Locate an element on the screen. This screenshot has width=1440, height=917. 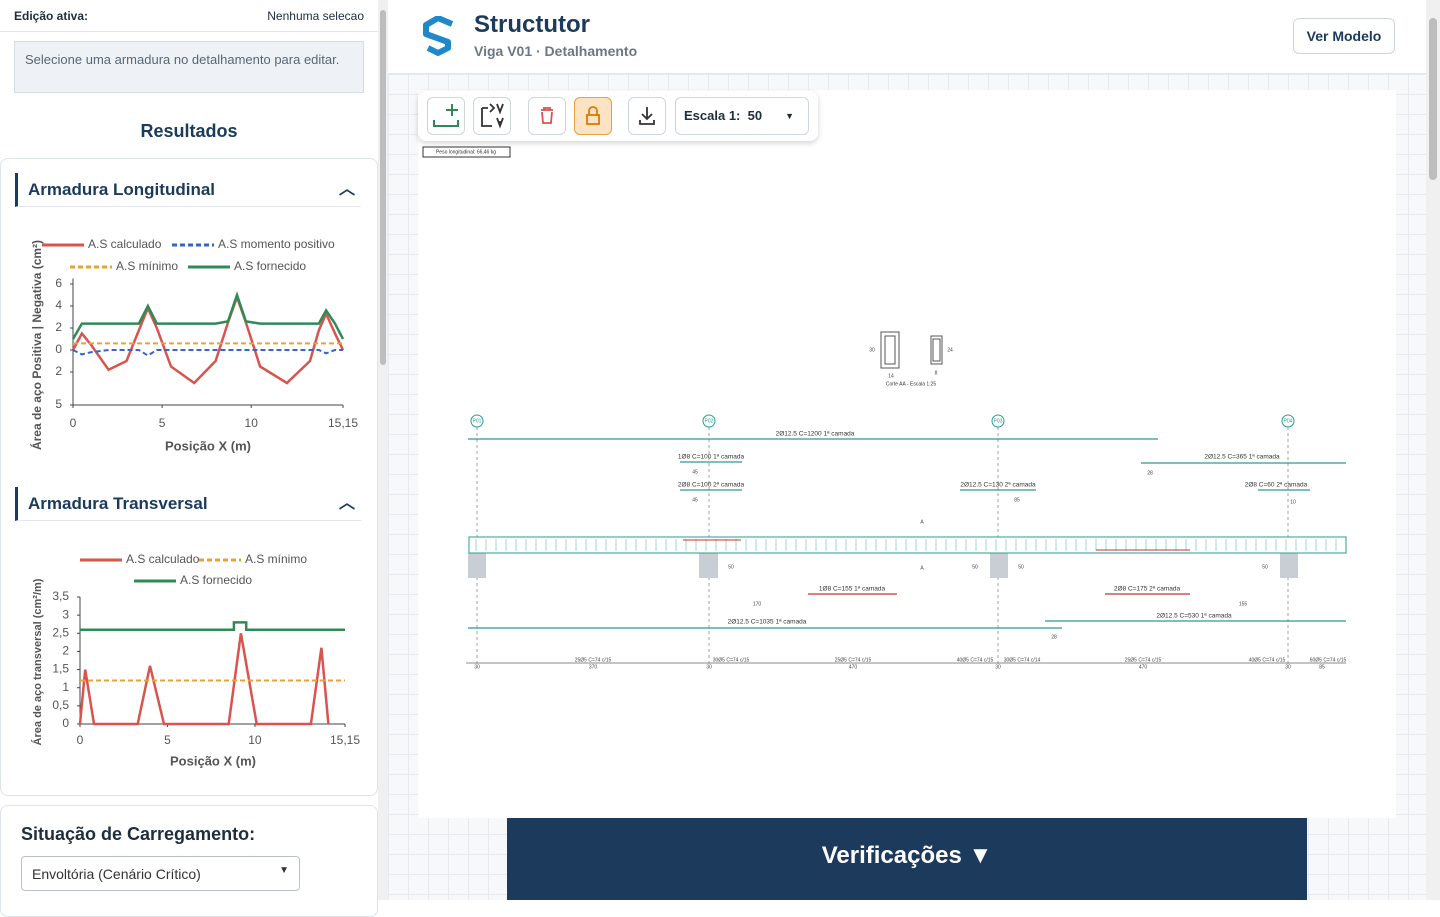
load-card is located at coordinates (189, 861).